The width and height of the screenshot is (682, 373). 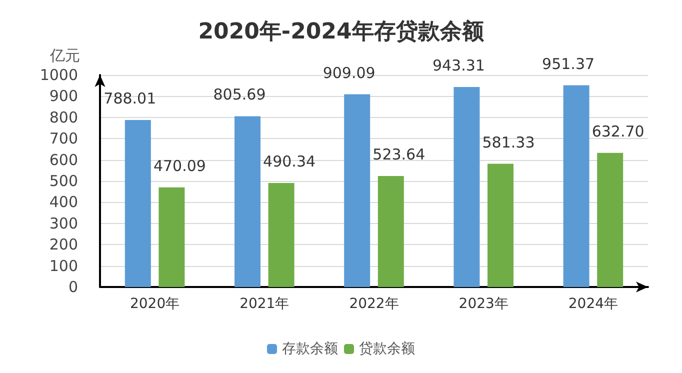 I want to click on data-label: 490.34, so click(x=289, y=161).